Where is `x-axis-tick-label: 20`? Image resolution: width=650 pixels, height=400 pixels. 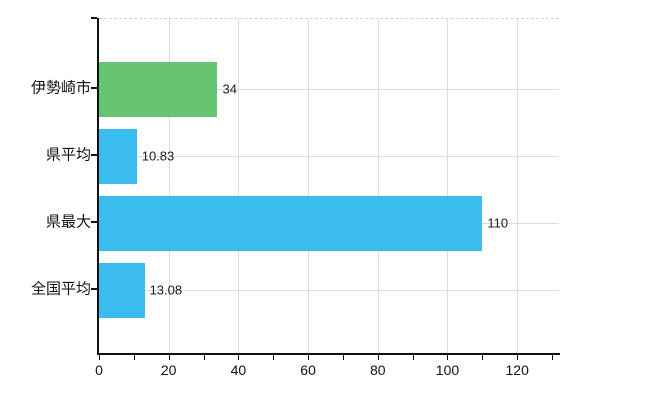 x-axis-tick-label: 20 is located at coordinates (168, 370).